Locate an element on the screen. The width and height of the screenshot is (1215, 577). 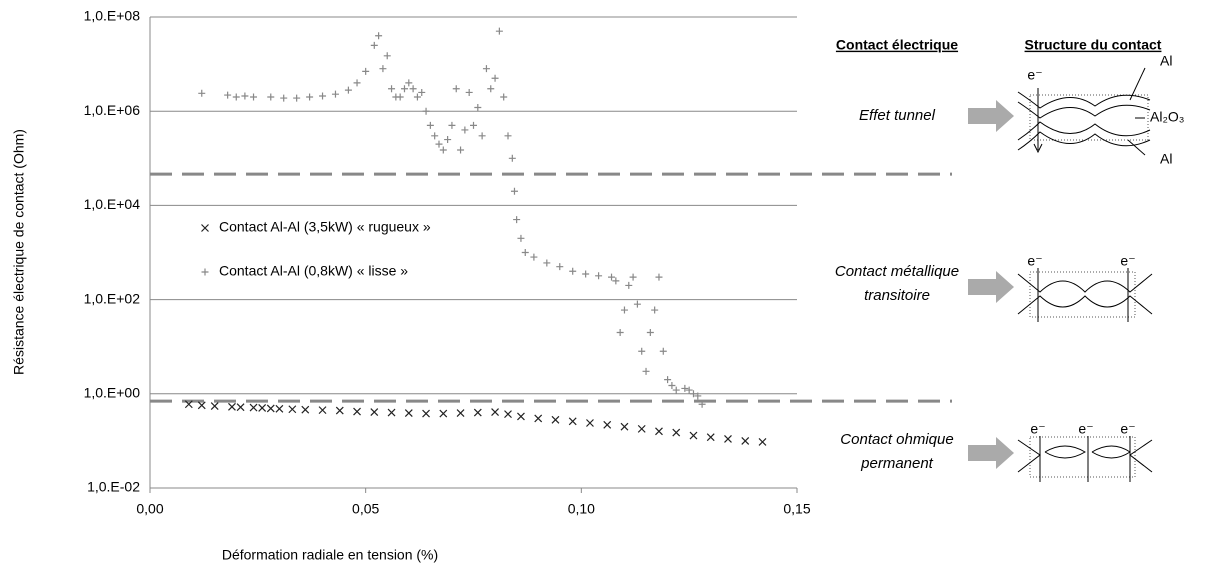
x-tick-label: 0,10 is located at coordinates (581, 509).